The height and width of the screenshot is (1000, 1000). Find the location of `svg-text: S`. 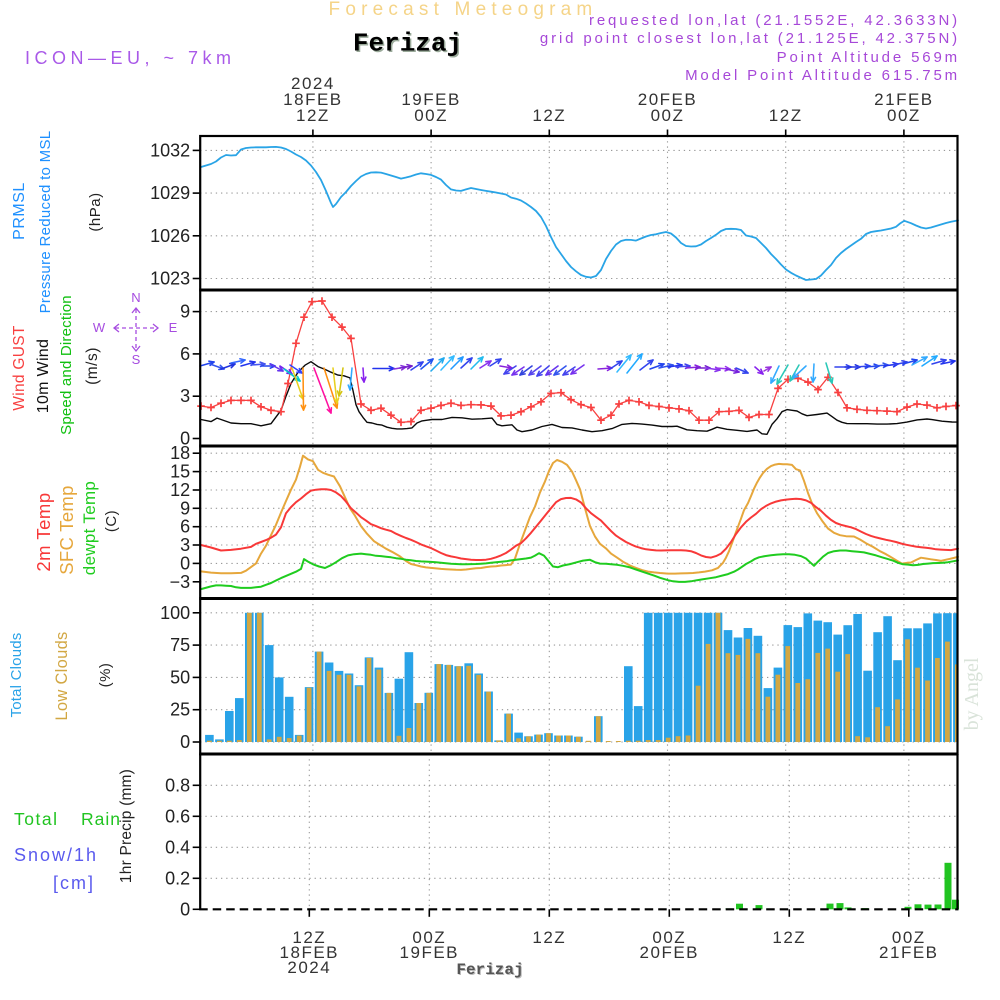

svg-text: S is located at coordinates (136, 359).